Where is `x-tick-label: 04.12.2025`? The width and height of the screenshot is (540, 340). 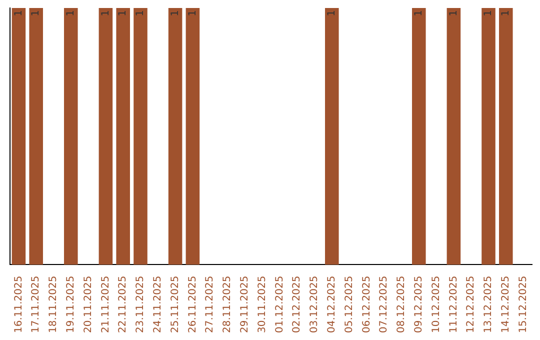 x-tick-label: 04.12.2025 is located at coordinates (332, 305).